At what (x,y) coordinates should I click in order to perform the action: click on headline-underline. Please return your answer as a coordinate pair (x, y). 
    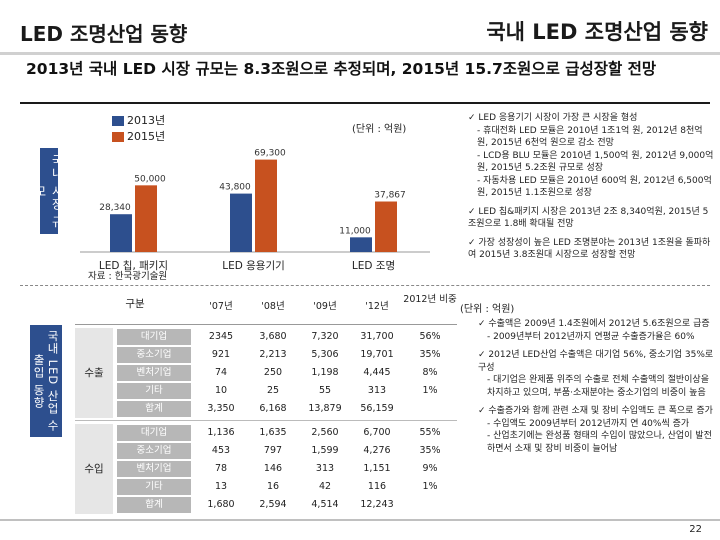
    Looking at the image, I should click on (365, 103).